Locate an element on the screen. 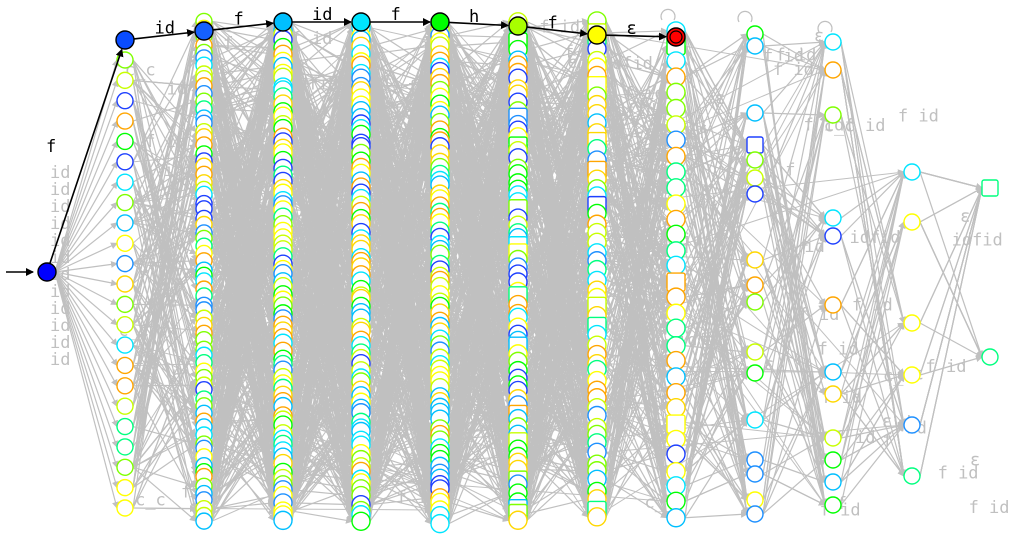 The width and height of the screenshot is (1014, 536). grey-edge-label: idfid is located at coordinates (874, 238).